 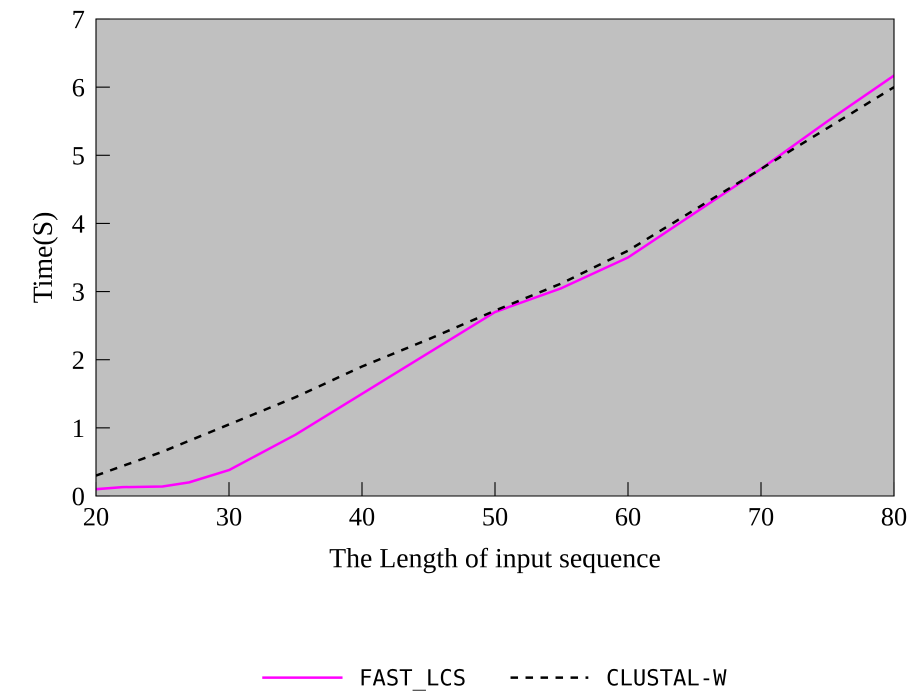 What do you see at coordinates (667, 677) in the screenshot?
I see `legend-label: CLUSTAL-W` at bounding box center [667, 677].